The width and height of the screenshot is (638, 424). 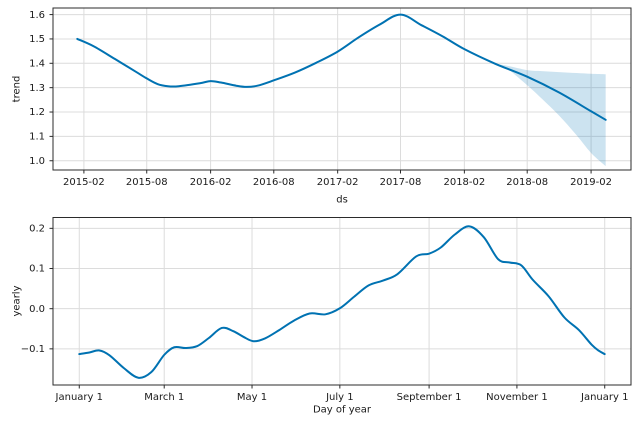 I want to click on x-tick-label: 2016-02, so click(x=211, y=182).